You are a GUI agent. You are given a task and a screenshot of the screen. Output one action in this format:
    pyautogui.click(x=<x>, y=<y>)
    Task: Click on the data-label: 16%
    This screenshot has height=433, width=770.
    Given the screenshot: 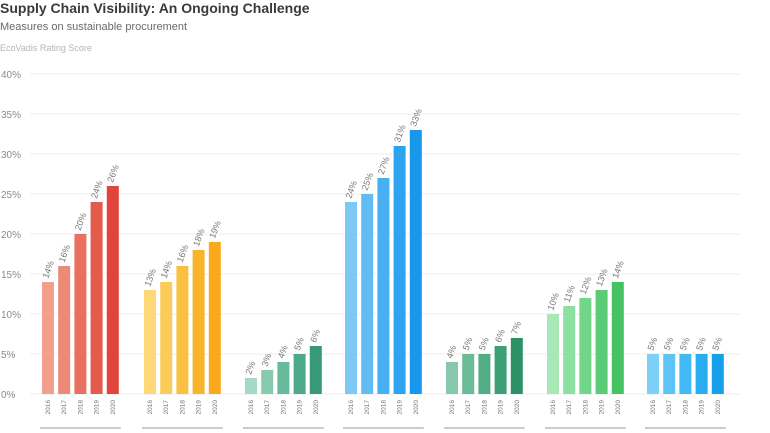 What is the action you would take?
    pyautogui.click(x=183, y=253)
    